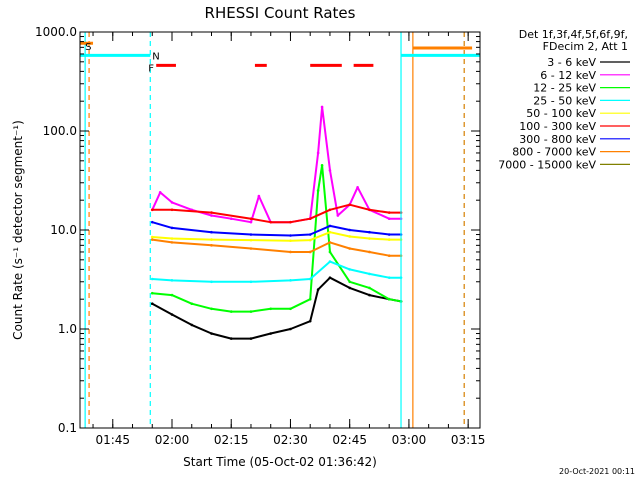  What do you see at coordinates (60, 131) in the screenshot?
I see `y-tick-label-3: 100.0` at bounding box center [60, 131].